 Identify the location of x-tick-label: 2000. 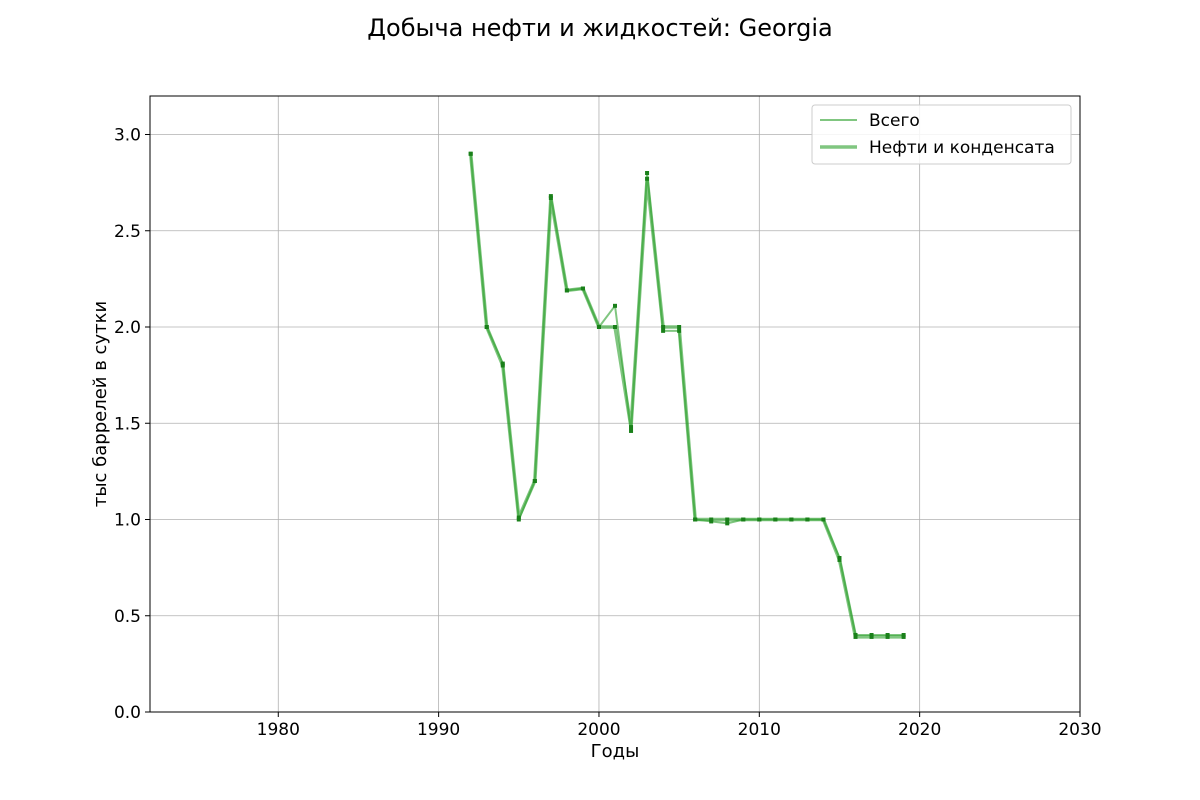
(598, 730).